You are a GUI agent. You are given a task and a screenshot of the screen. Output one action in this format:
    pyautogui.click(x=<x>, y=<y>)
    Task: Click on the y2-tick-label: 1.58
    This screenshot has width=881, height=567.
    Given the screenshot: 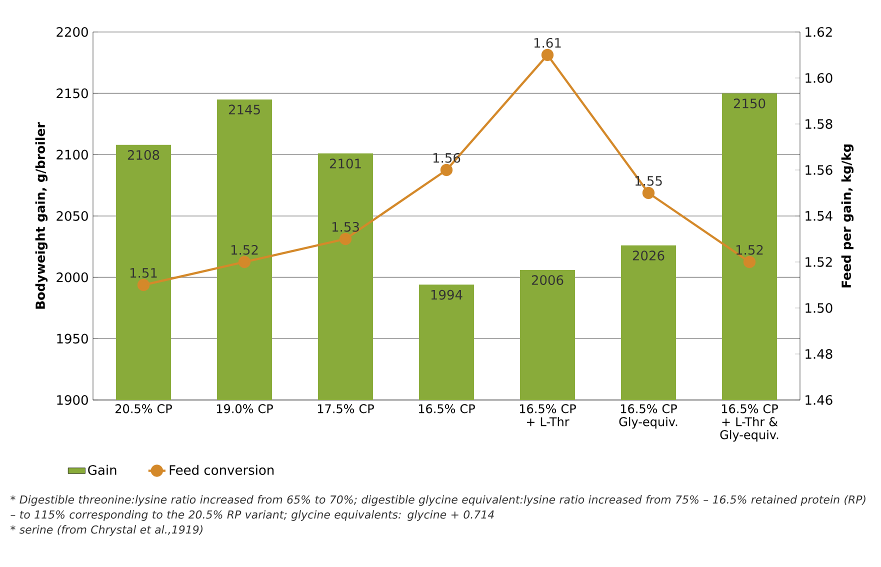 What is the action you would take?
    pyautogui.click(x=819, y=124)
    